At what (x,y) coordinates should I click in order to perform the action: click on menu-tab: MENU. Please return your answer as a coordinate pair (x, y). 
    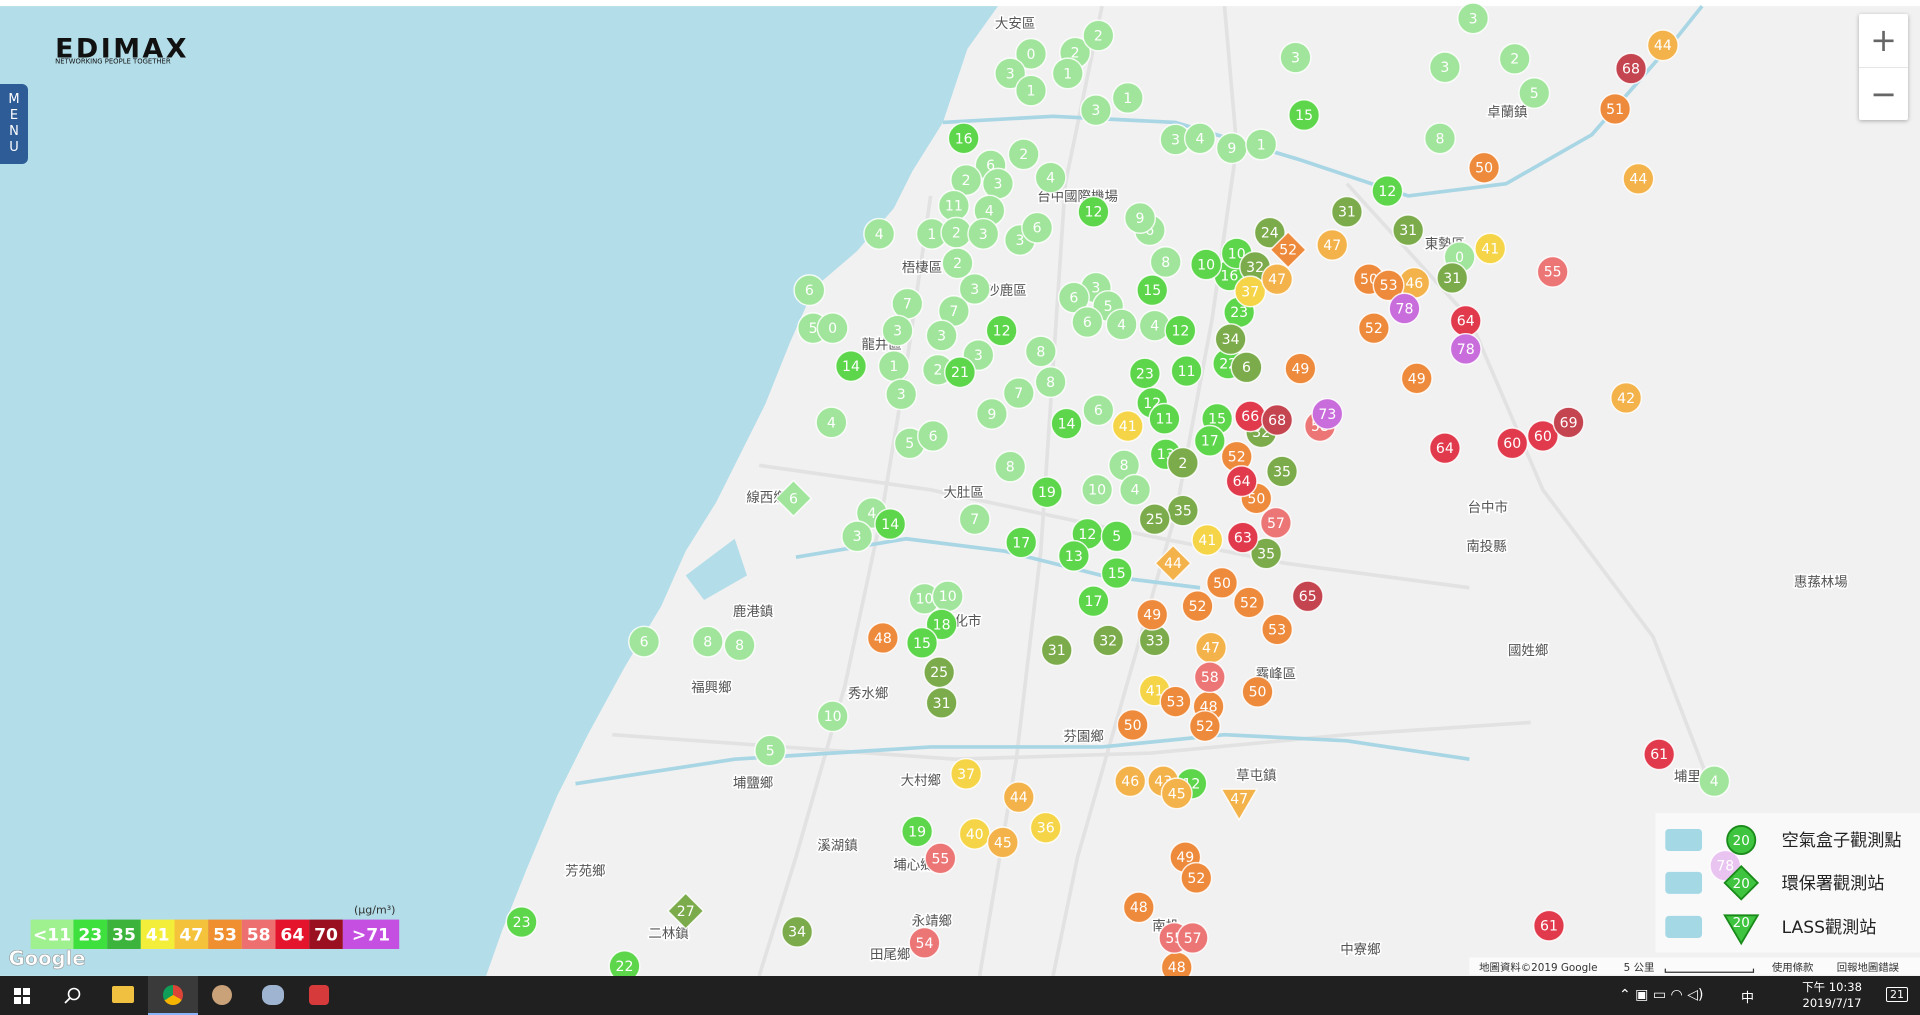
    Looking at the image, I should click on (14, 124).